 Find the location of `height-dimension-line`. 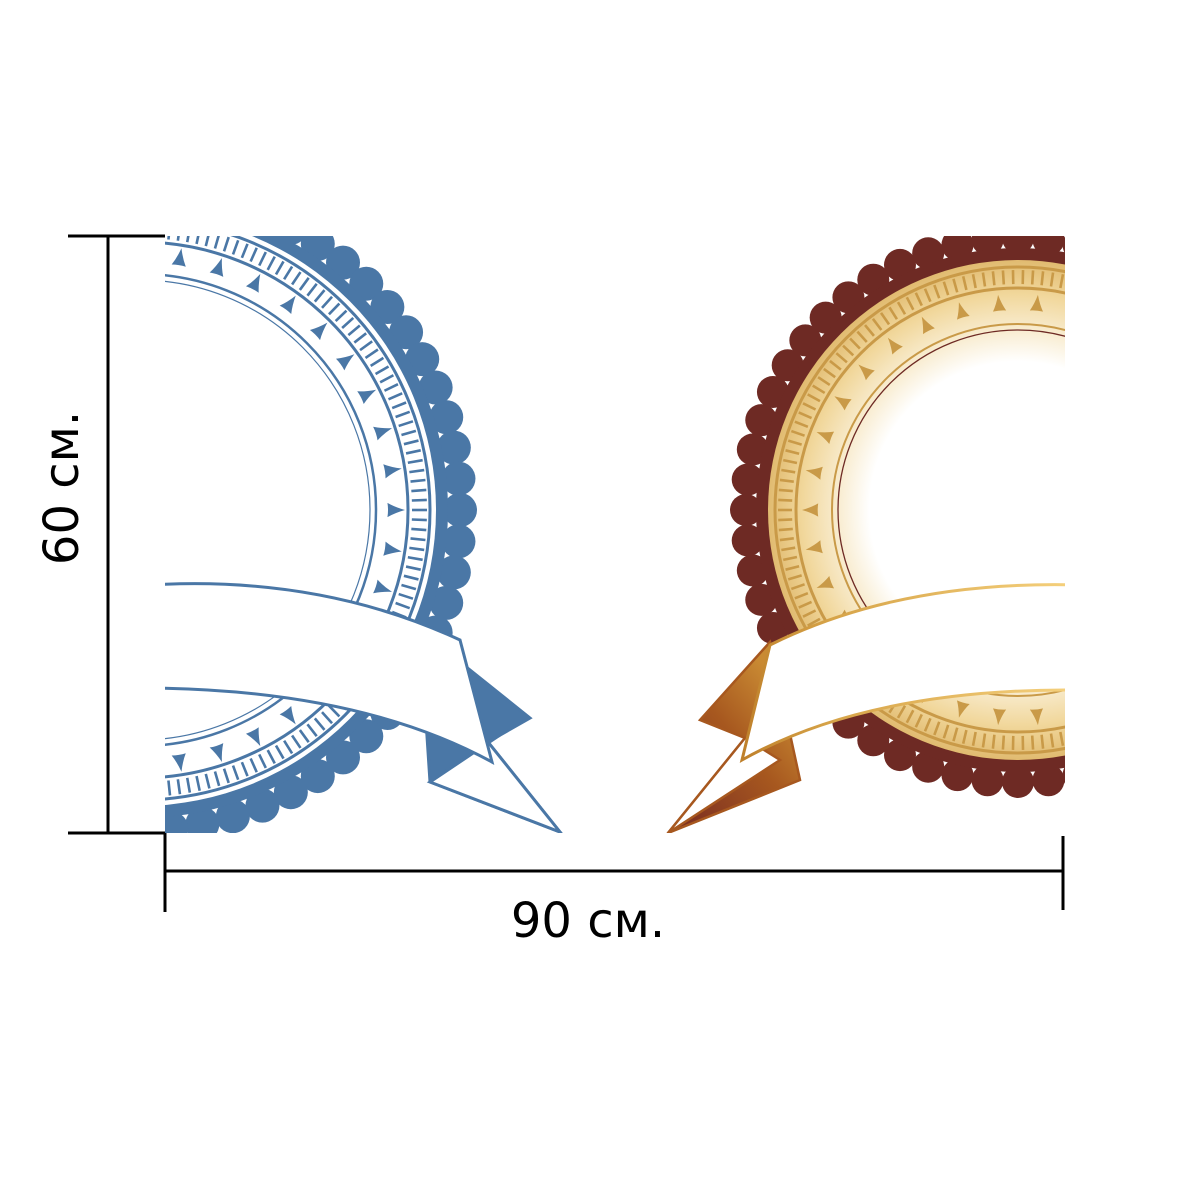

height-dimension-line is located at coordinates (117, 573).